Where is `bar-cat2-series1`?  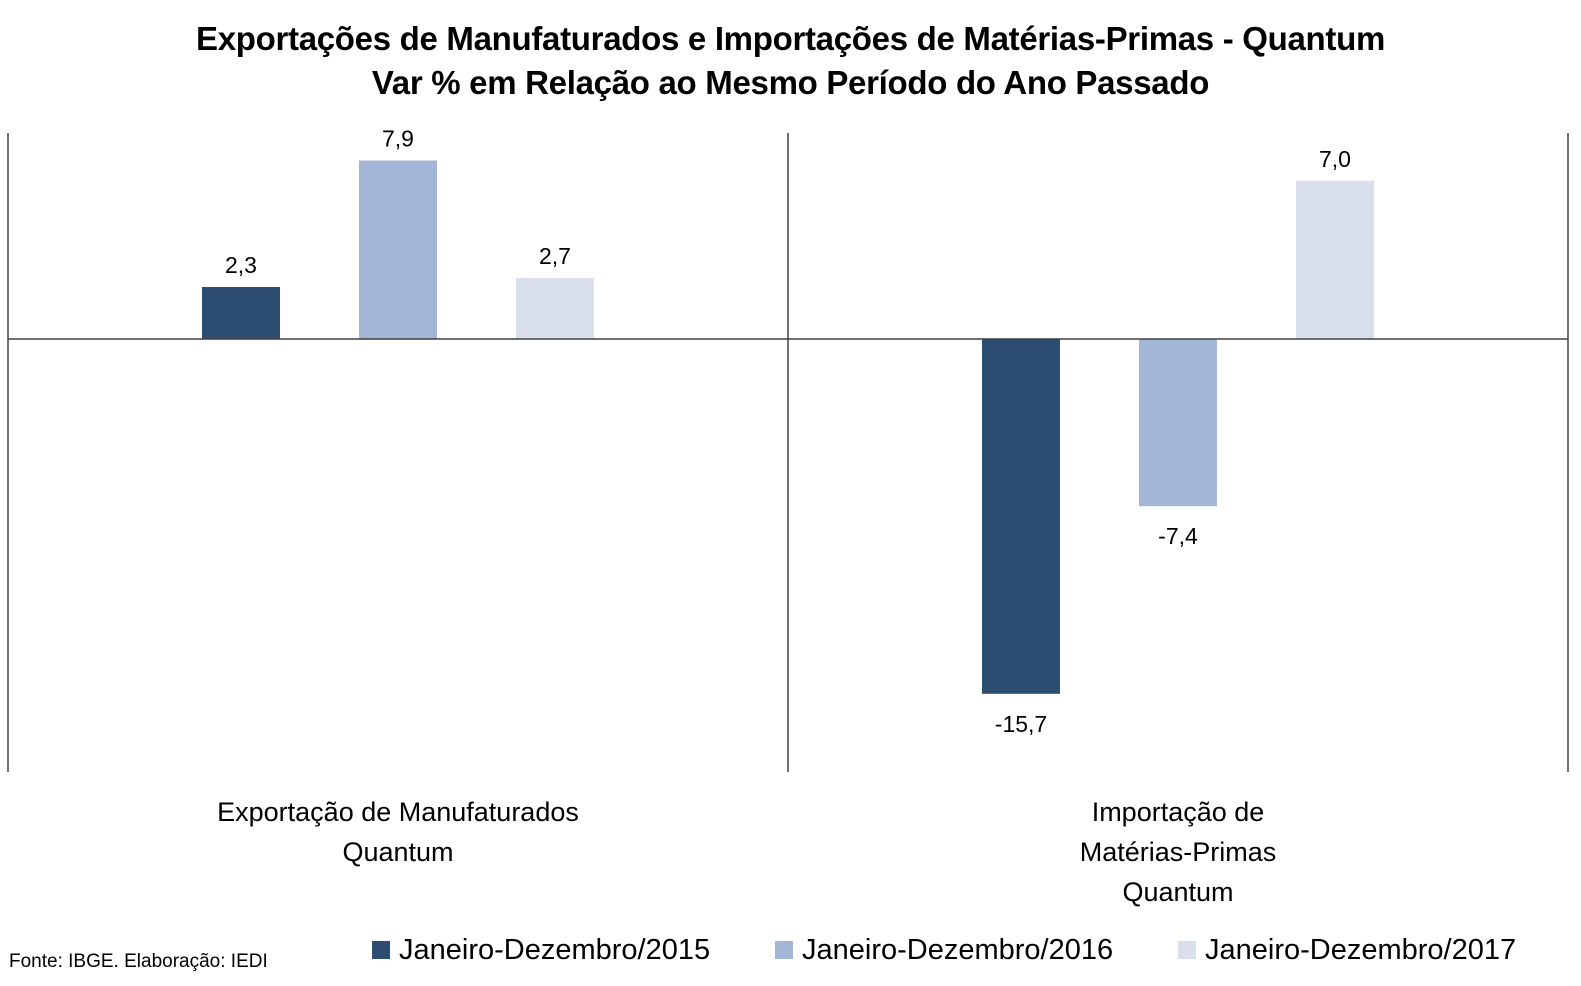 bar-cat2-series1 is located at coordinates (1021, 516).